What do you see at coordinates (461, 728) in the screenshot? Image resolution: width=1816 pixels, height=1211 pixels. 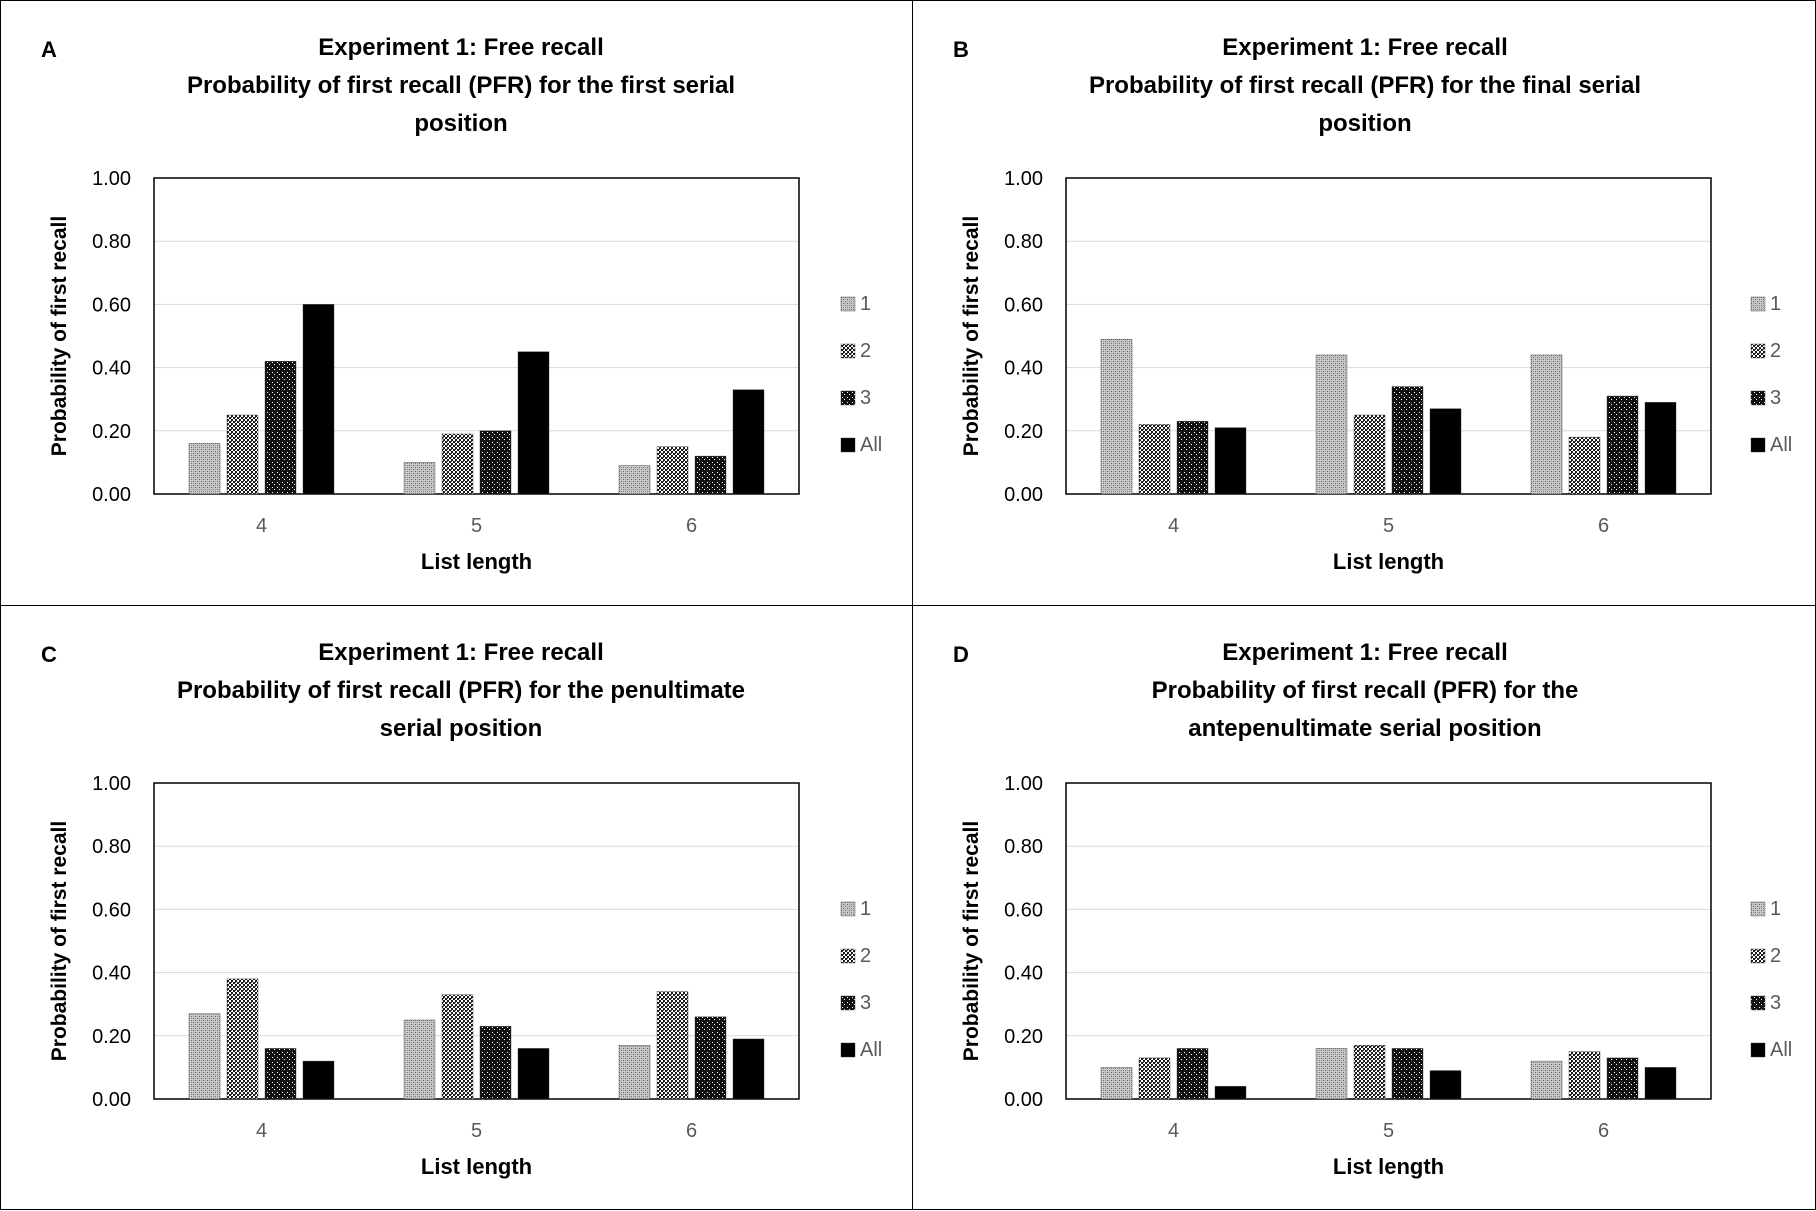 I see `chart-title-line: serial position` at bounding box center [461, 728].